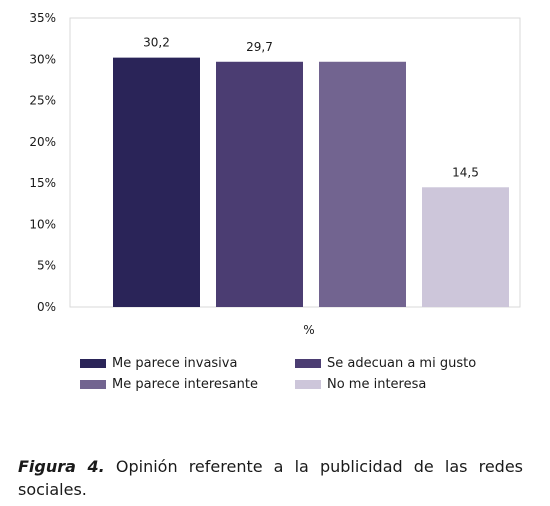  I want to click on data-label: 29,7, so click(259, 47).